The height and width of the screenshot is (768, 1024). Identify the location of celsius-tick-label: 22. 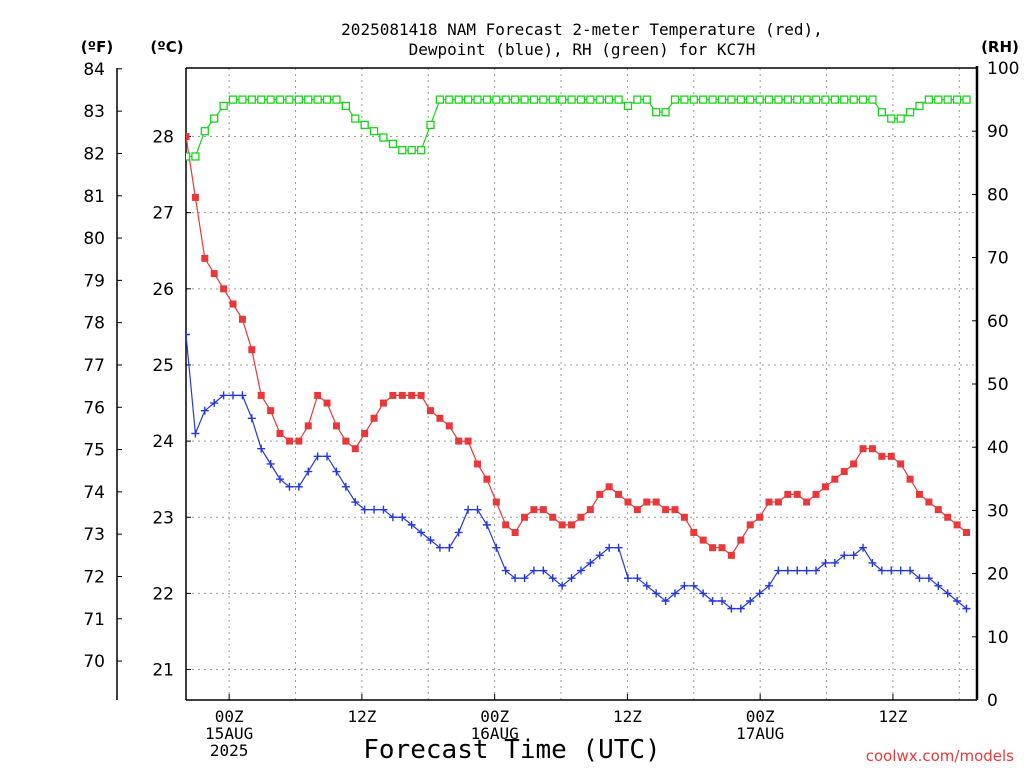
(163, 594).